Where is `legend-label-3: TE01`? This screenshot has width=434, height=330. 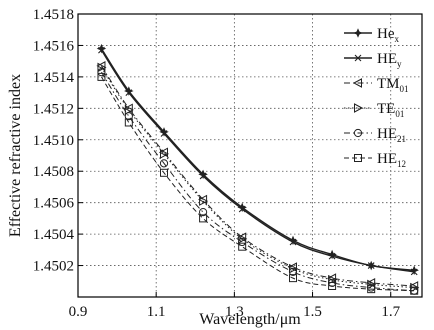
legend-label-3: TE01 is located at coordinates (390, 110).